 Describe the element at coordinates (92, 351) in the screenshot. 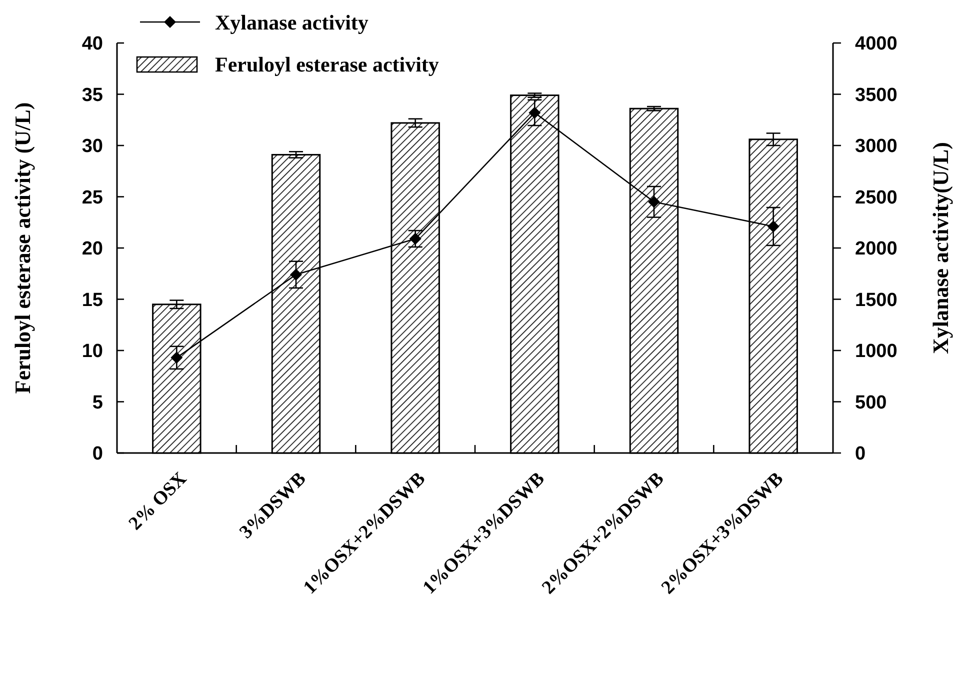

I see `y-tick-label: 10` at that location.